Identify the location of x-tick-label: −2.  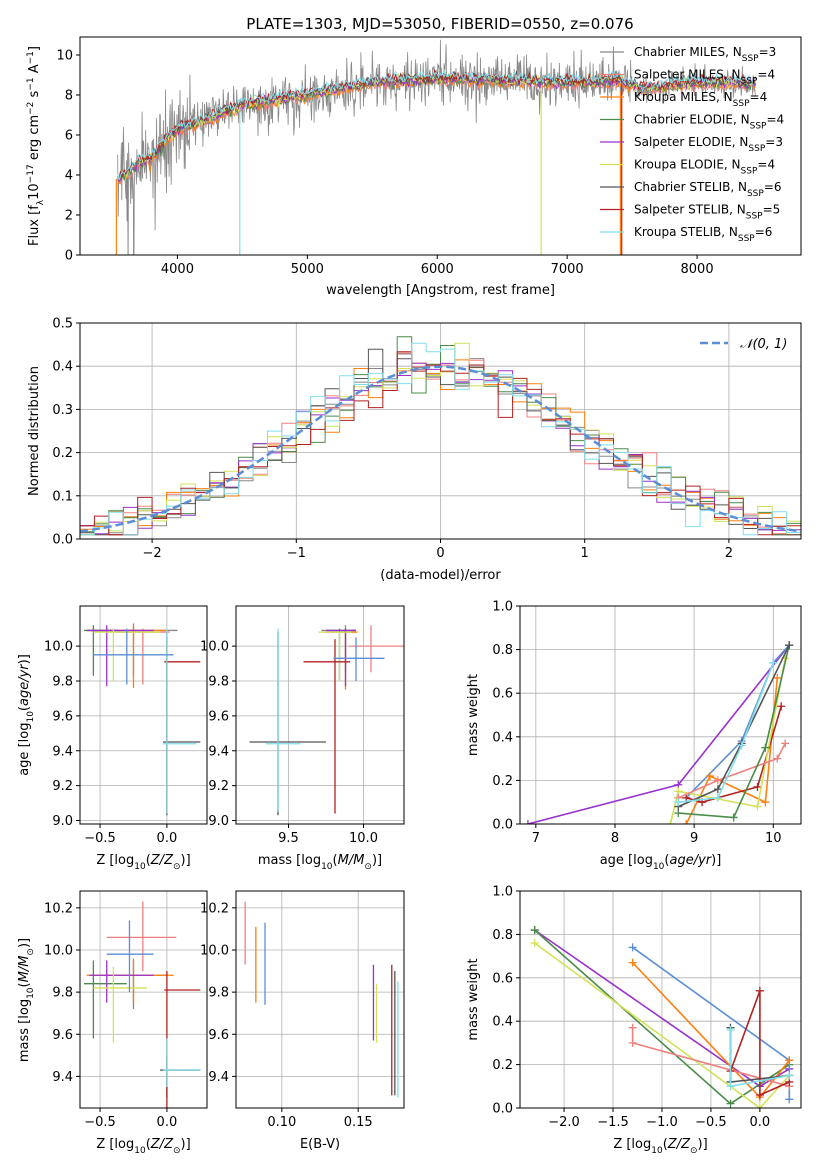
(152, 553).